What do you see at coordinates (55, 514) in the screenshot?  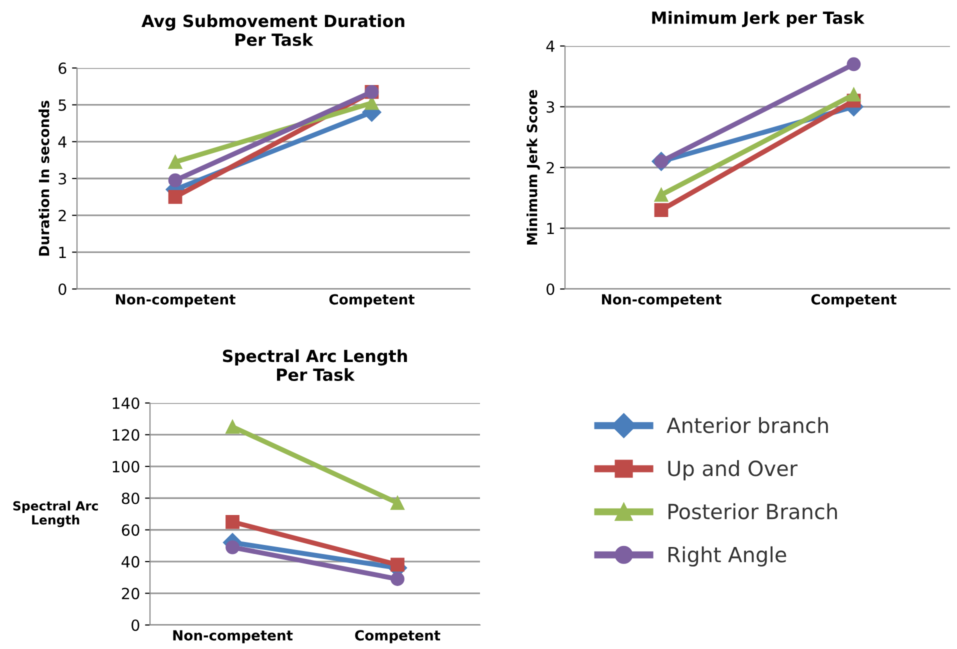 I see `y-axis-title: Spectral Arc Length` at bounding box center [55, 514].